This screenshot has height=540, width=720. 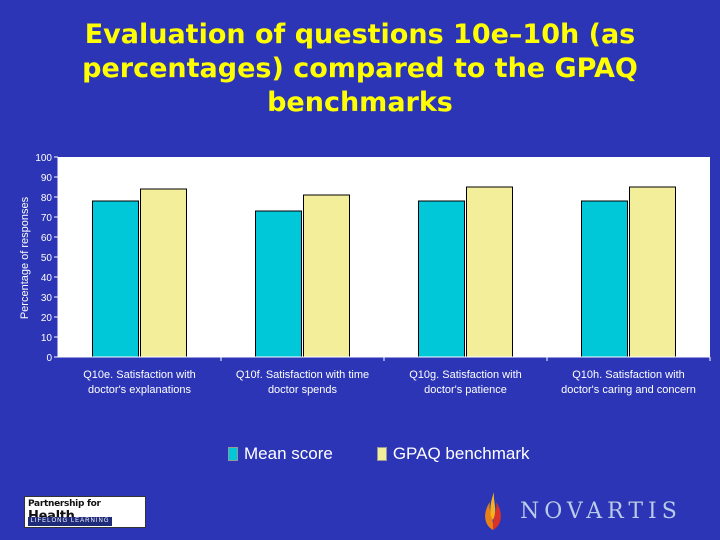 I want to click on legend: Mean score GPAQ benchmark, so click(x=379, y=454).